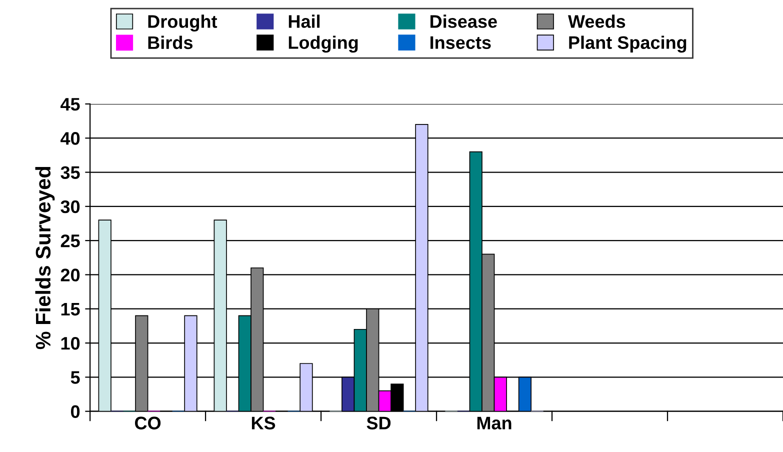 The image size is (783, 452). I want to click on x-tick-label: Man, so click(494, 423).